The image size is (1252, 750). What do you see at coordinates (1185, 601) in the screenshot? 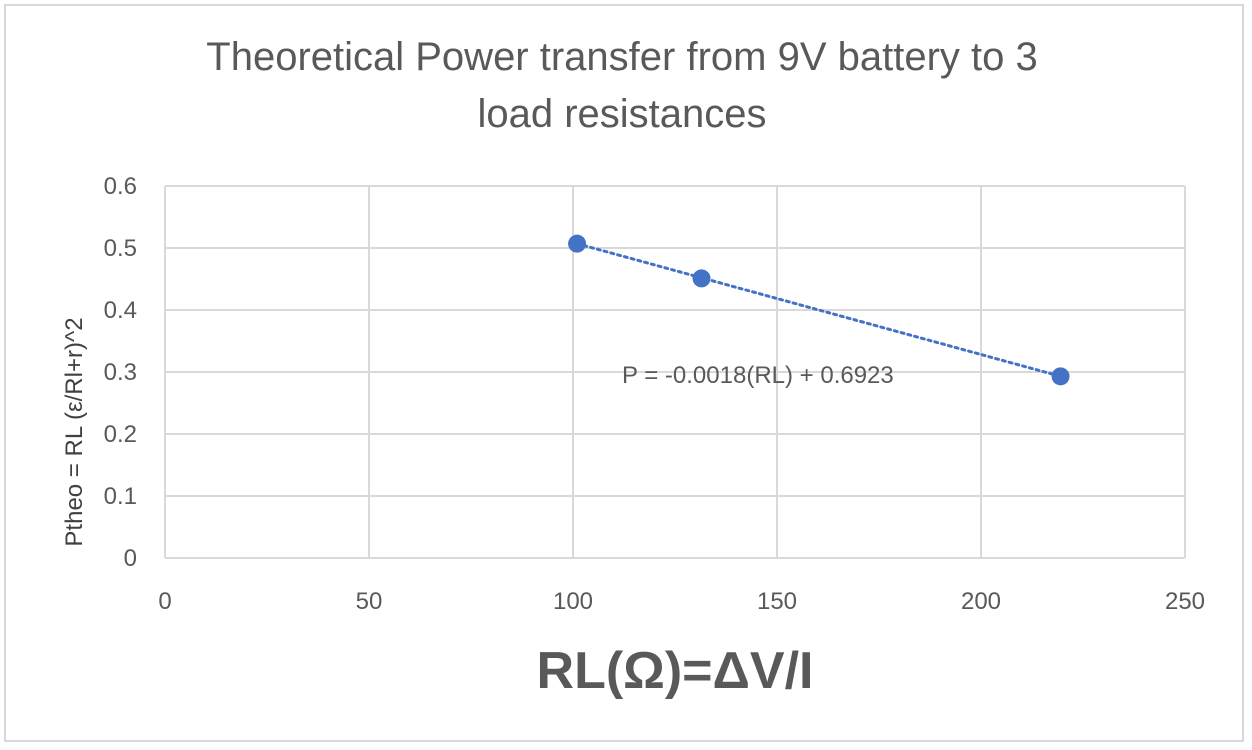
I see `x-tick-label: 250` at bounding box center [1185, 601].